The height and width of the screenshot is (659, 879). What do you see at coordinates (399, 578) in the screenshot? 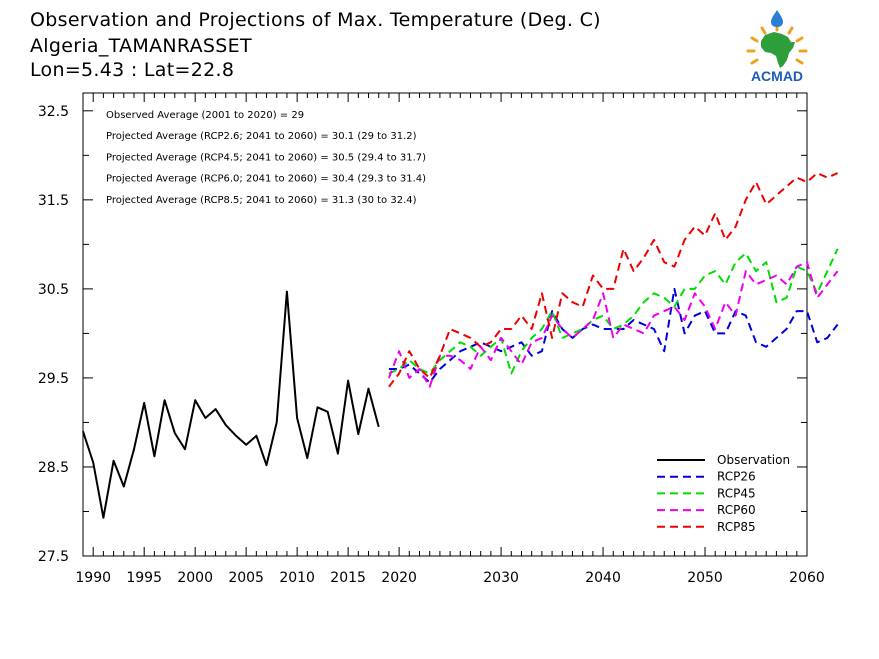
I see `x-tick-label: 2020` at bounding box center [399, 578].